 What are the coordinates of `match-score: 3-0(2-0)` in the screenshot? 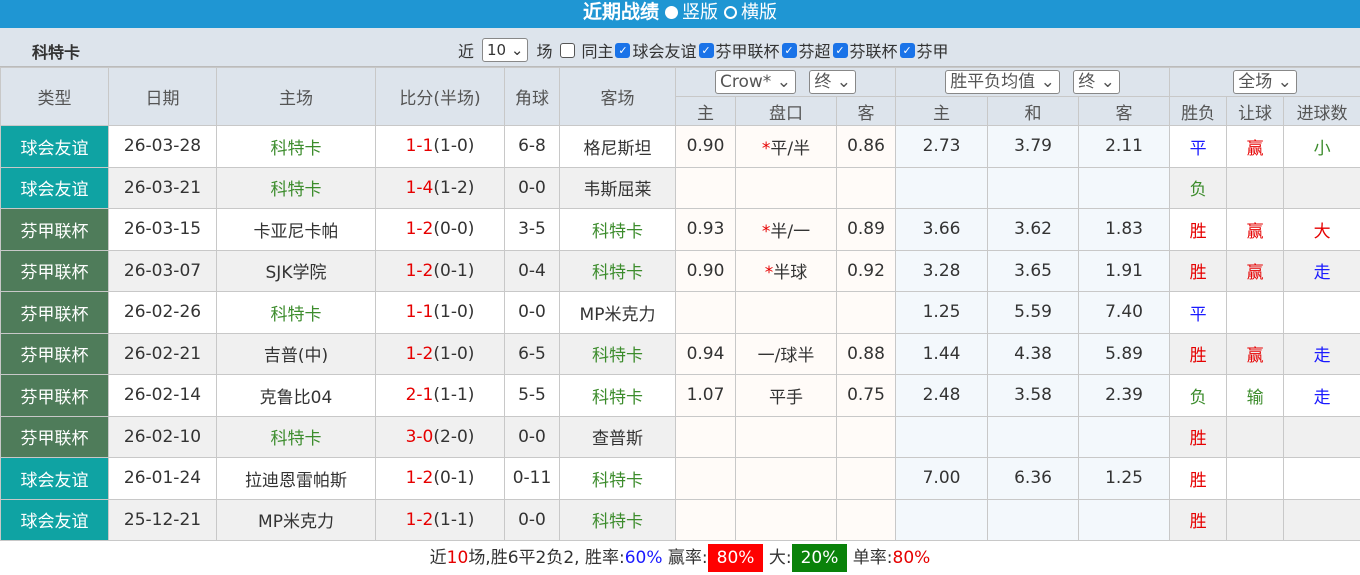 It's located at (440, 437).